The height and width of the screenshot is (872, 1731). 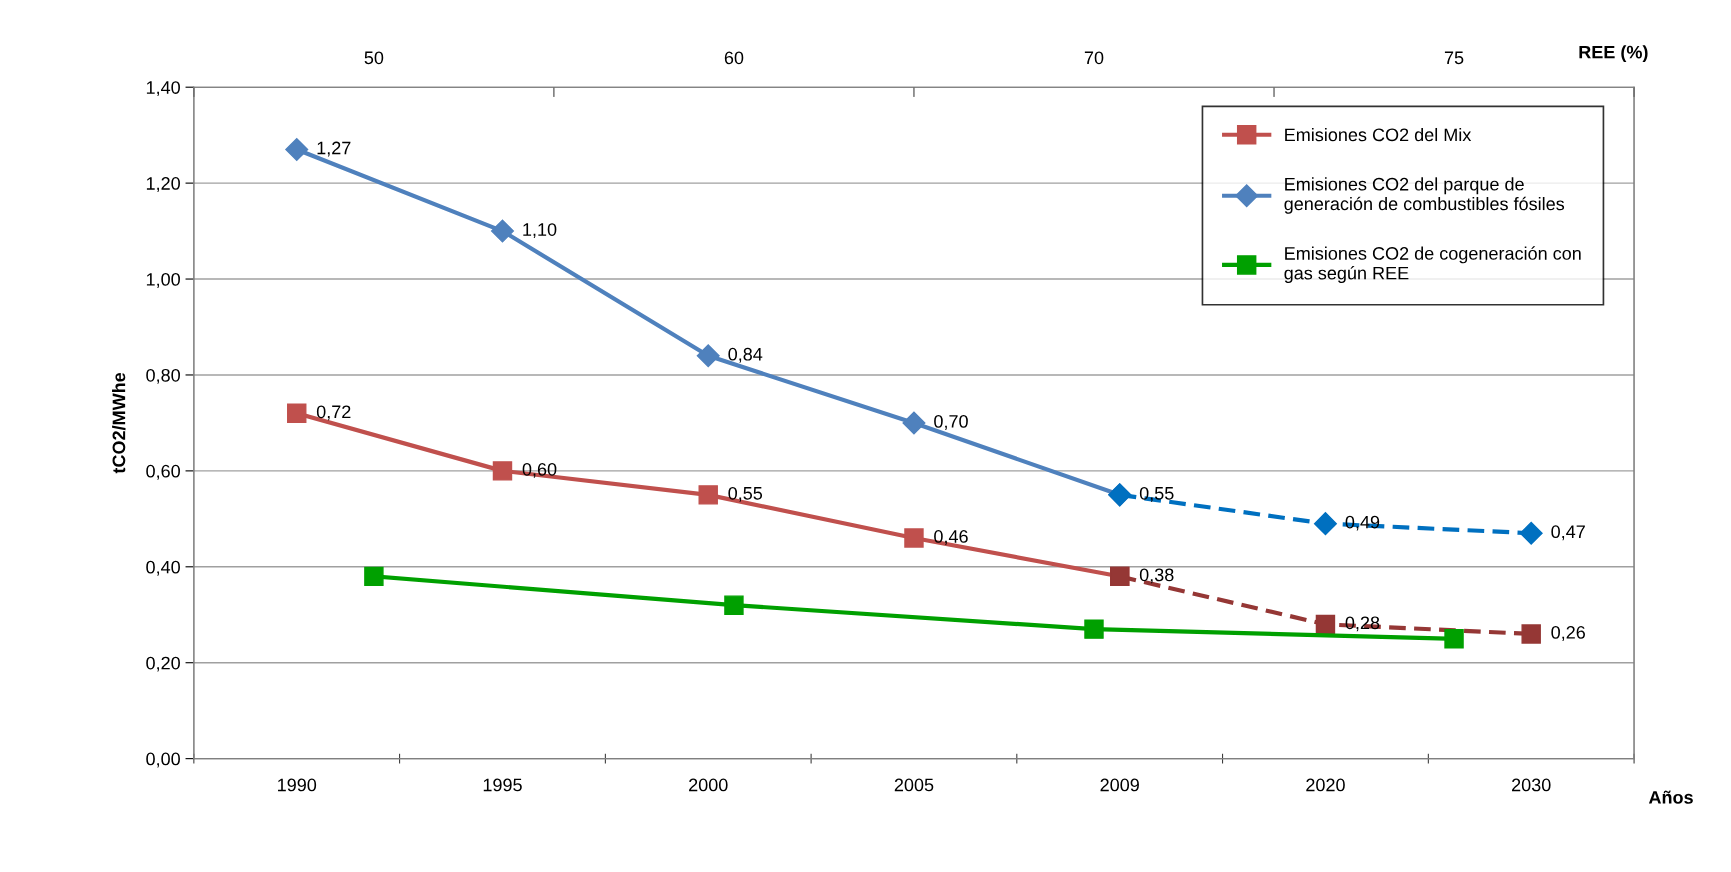 I want to click on y-axis-title: tCO2/MWhe, so click(x=119, y=423).